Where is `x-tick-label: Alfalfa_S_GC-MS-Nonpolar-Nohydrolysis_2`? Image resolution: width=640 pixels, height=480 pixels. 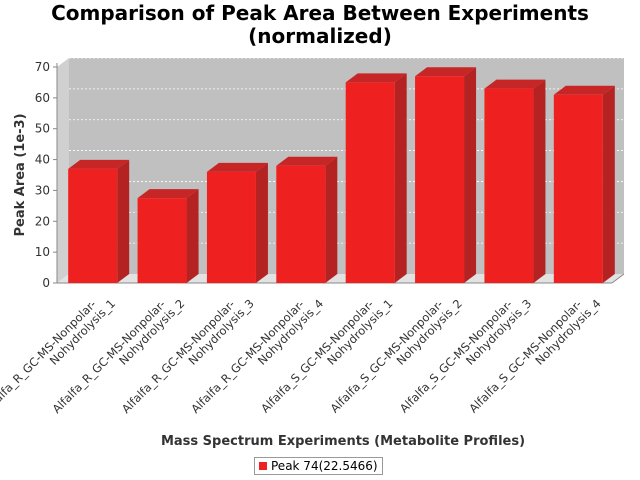
x-tick-label: Alfalfa_S_GC-MS-Nonpolar-Nohydrolysis_2 is located at coordinates (395, 355).